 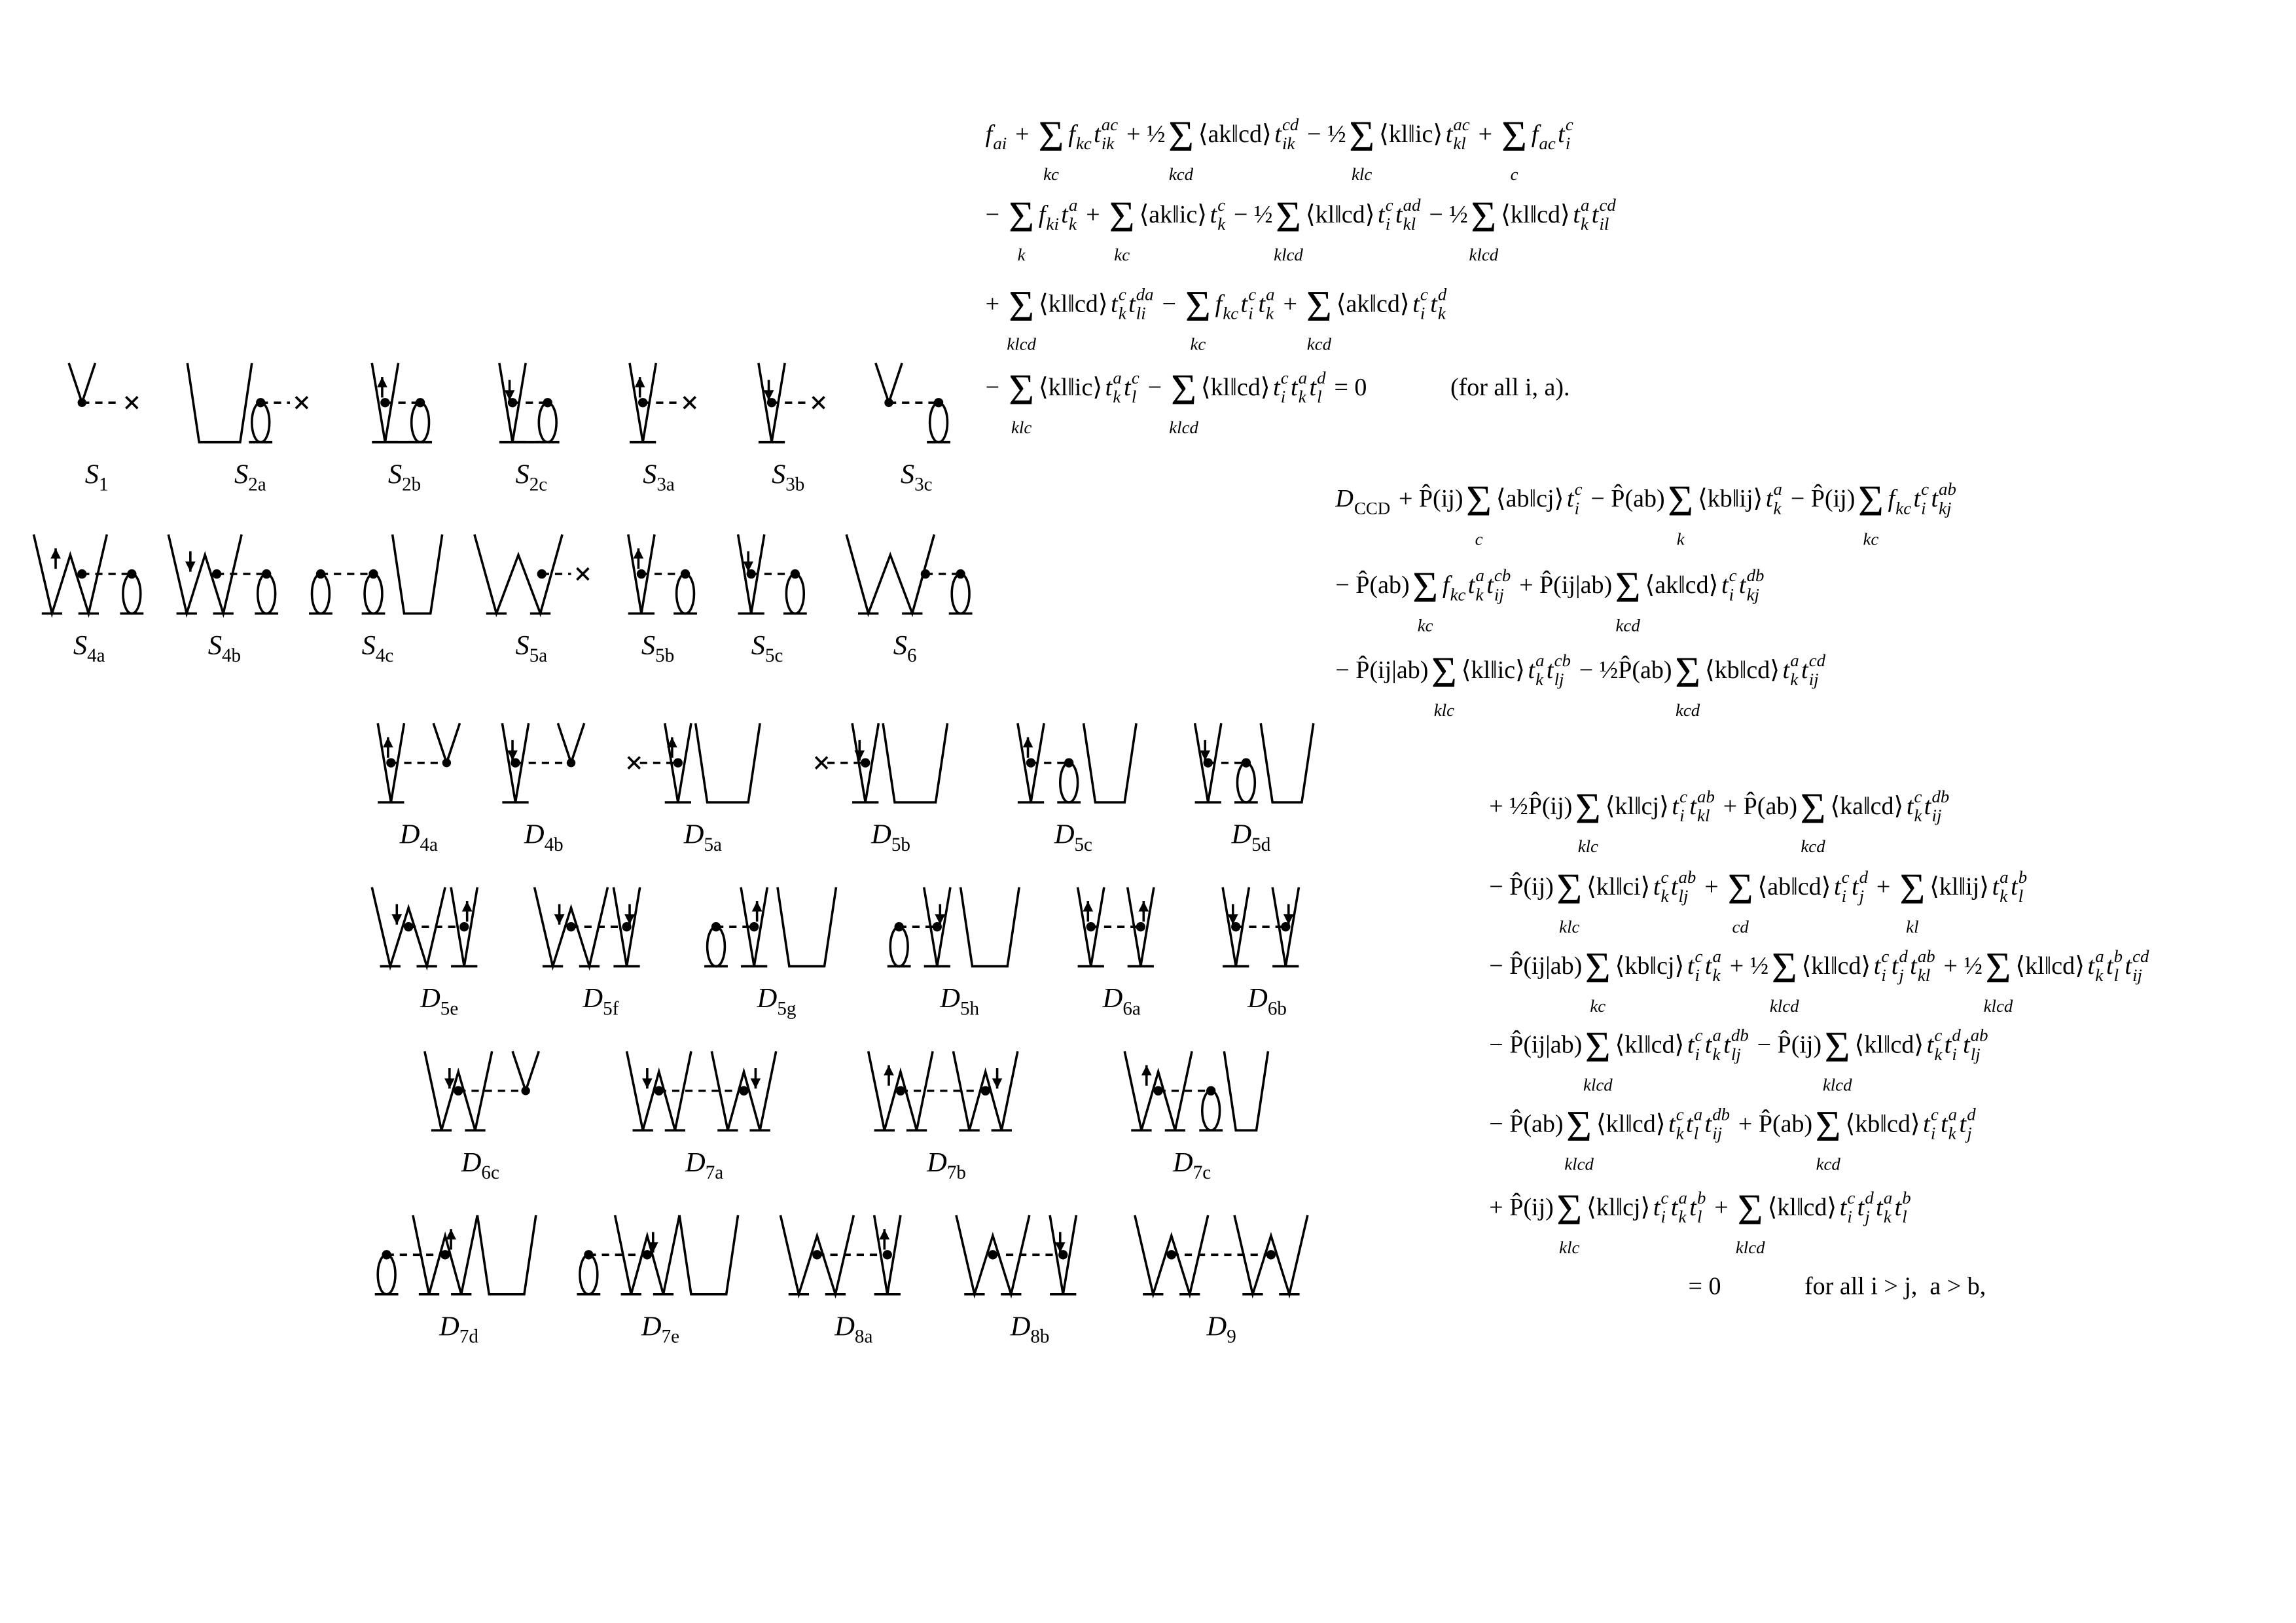 I want to click on label-subscript: 9, so click(x=1231, y=1337).